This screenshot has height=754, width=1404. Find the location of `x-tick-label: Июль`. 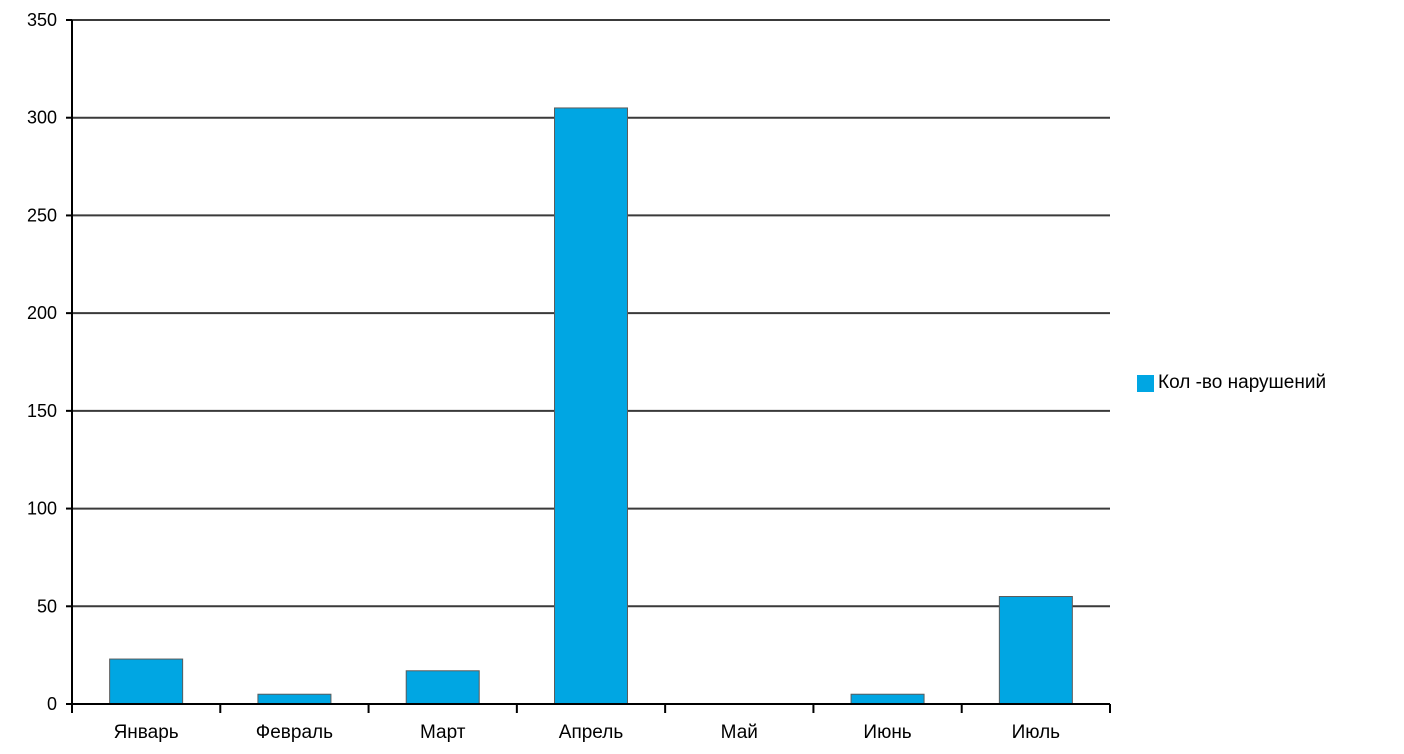

x-tick-label: Июль is located at coordinates (1036, 732).